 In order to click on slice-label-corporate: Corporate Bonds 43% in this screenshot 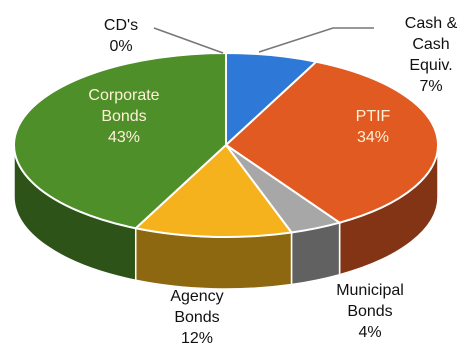, I will do `click(123, 116)`.